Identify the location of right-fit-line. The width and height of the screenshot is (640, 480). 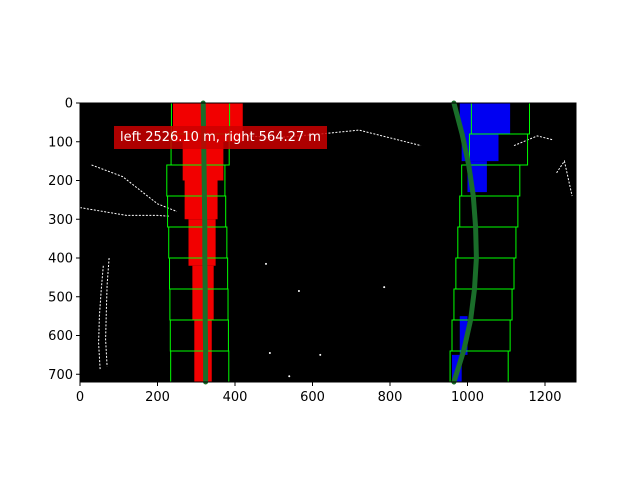
(465, 242).